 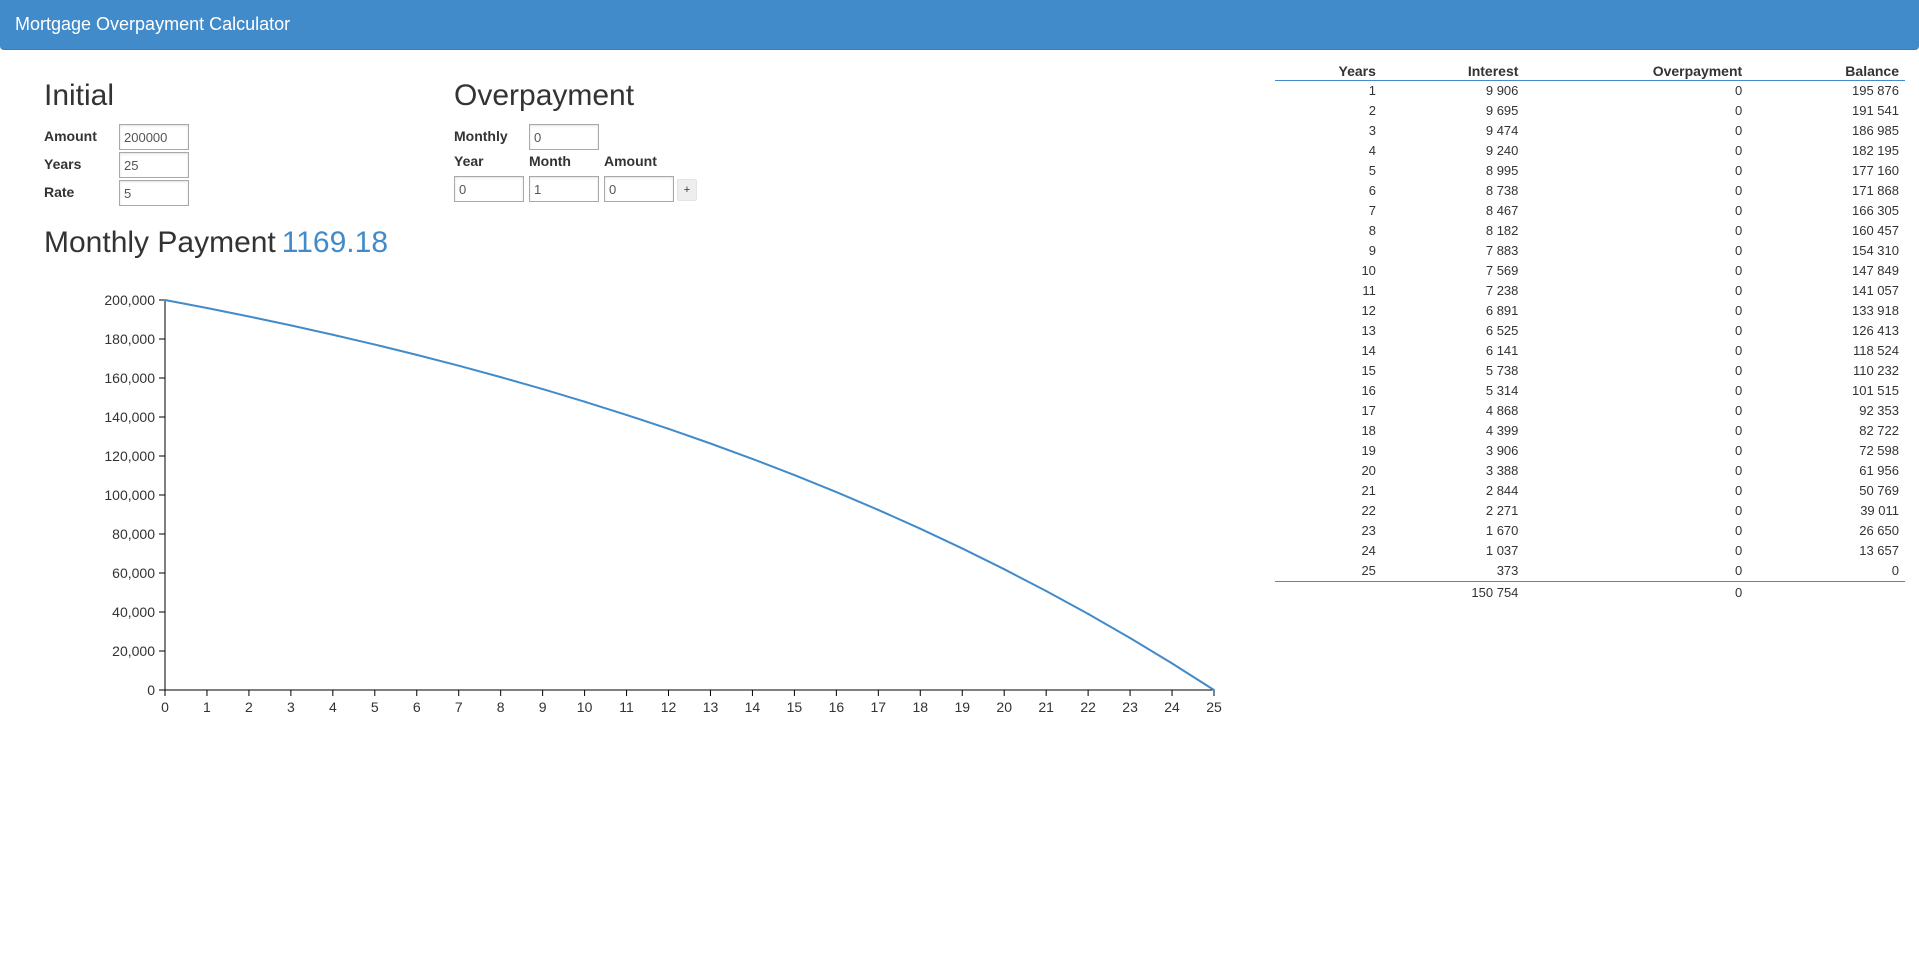 What do you see at coordinates (1502, 550) in the screenshot?
I see `interest-cell: 1 037` at bounding box center [1502, 550].